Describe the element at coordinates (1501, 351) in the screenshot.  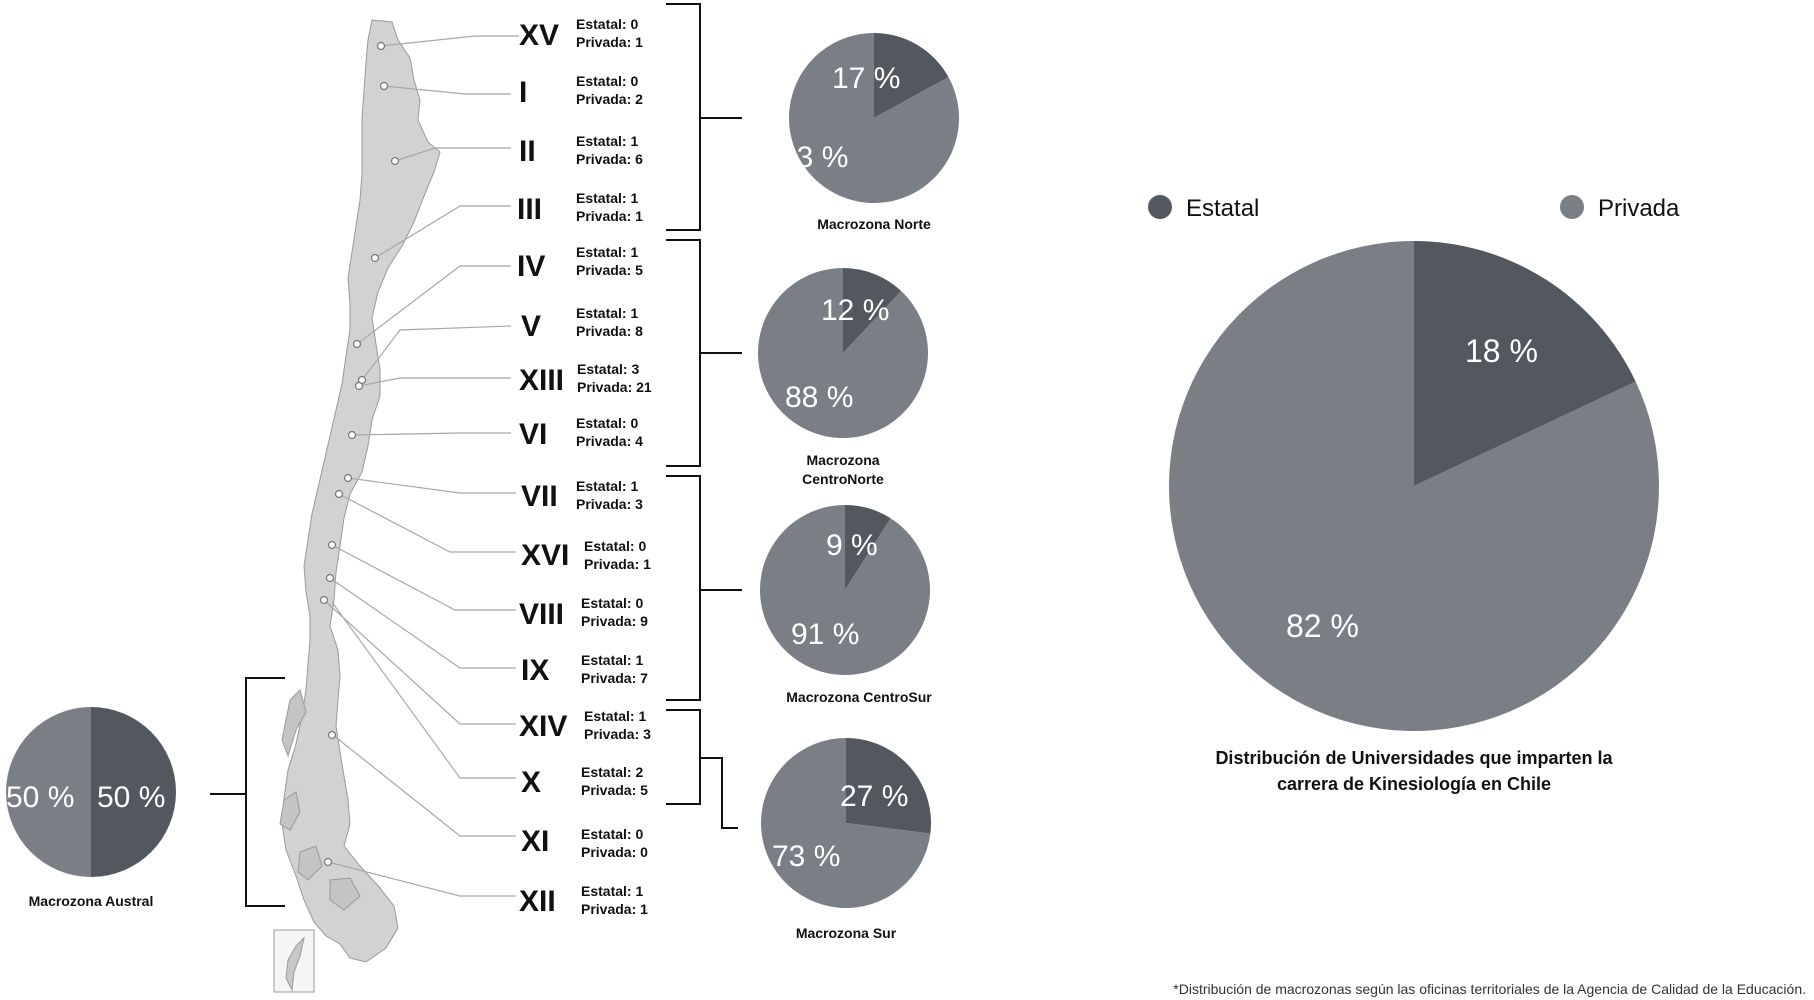
I see `pie-total-estatal-label: 18 %` at that location.